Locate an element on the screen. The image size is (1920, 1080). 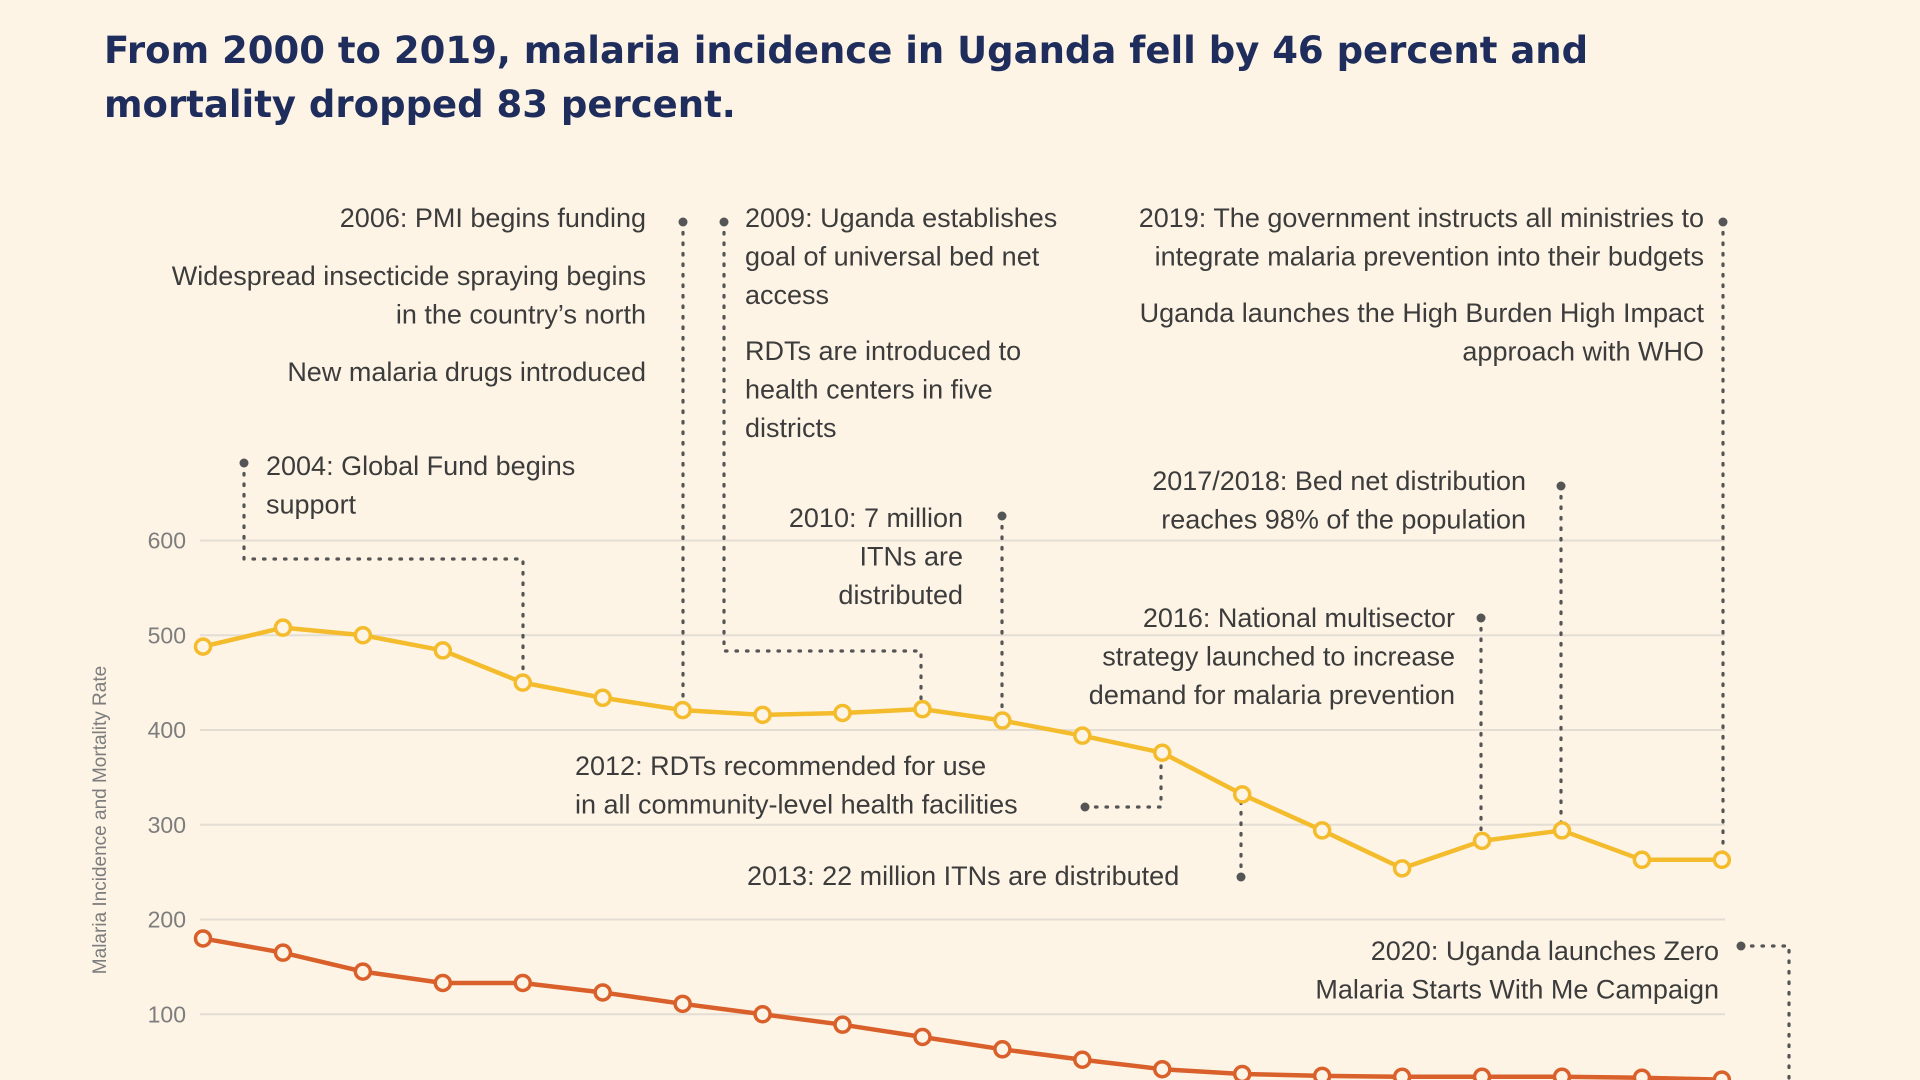
annotation-line: Malaria Starts With Me Campaign is located at coordinates (1517, 990).